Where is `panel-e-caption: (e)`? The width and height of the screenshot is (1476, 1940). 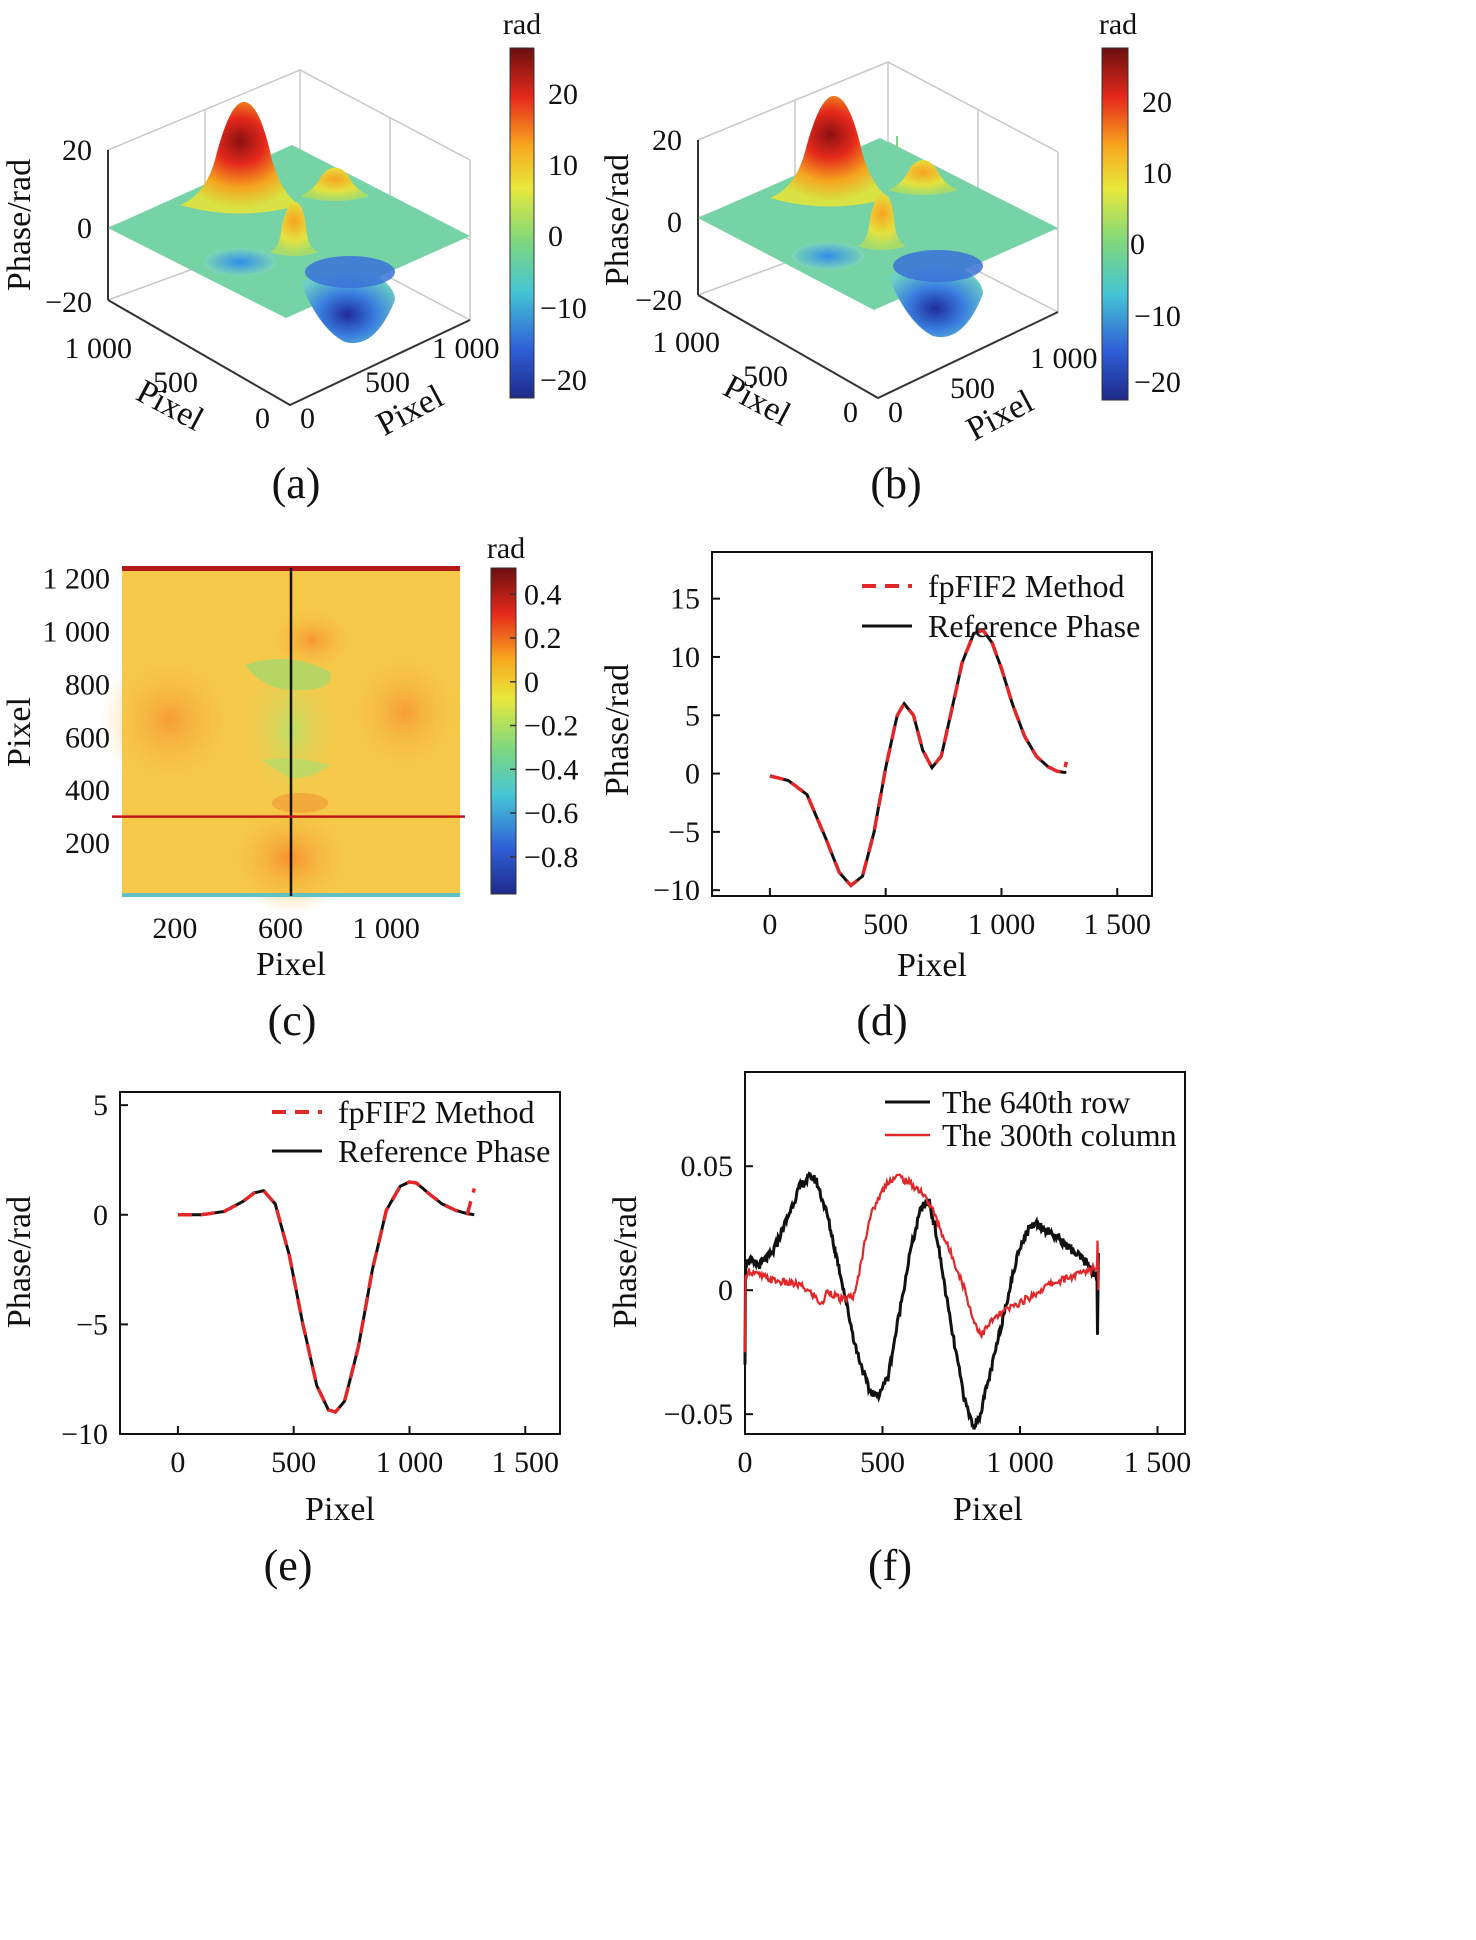
panel-e-caption: (e) is located at coordinates (288, 1565).